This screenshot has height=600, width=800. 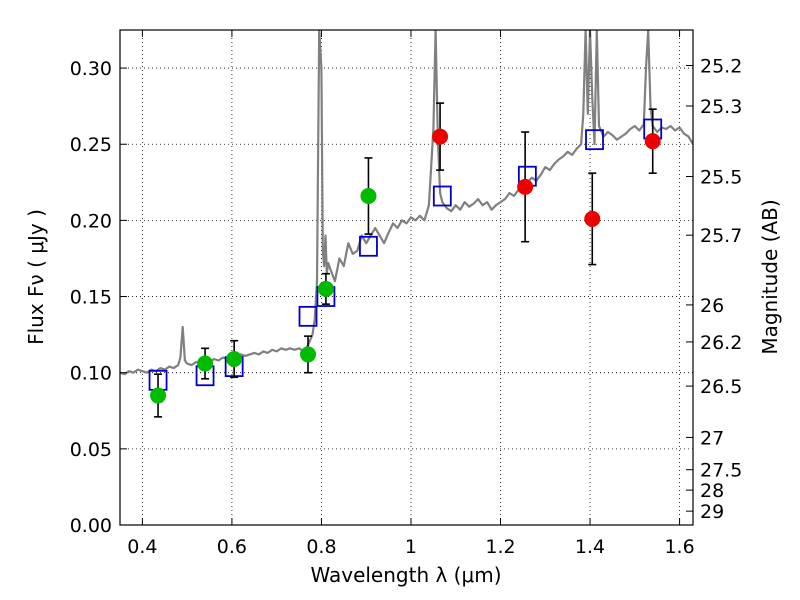 I want to click on y-tick-label: 0.00, so click(x=91, y=526).